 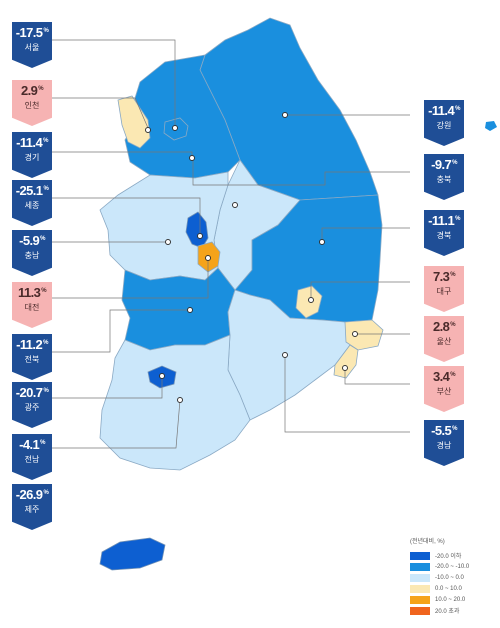 What do you see at coordinates (32, 205) in the screenshot?
I see `label-sejong: 세종` at bounding box center [32, 205].